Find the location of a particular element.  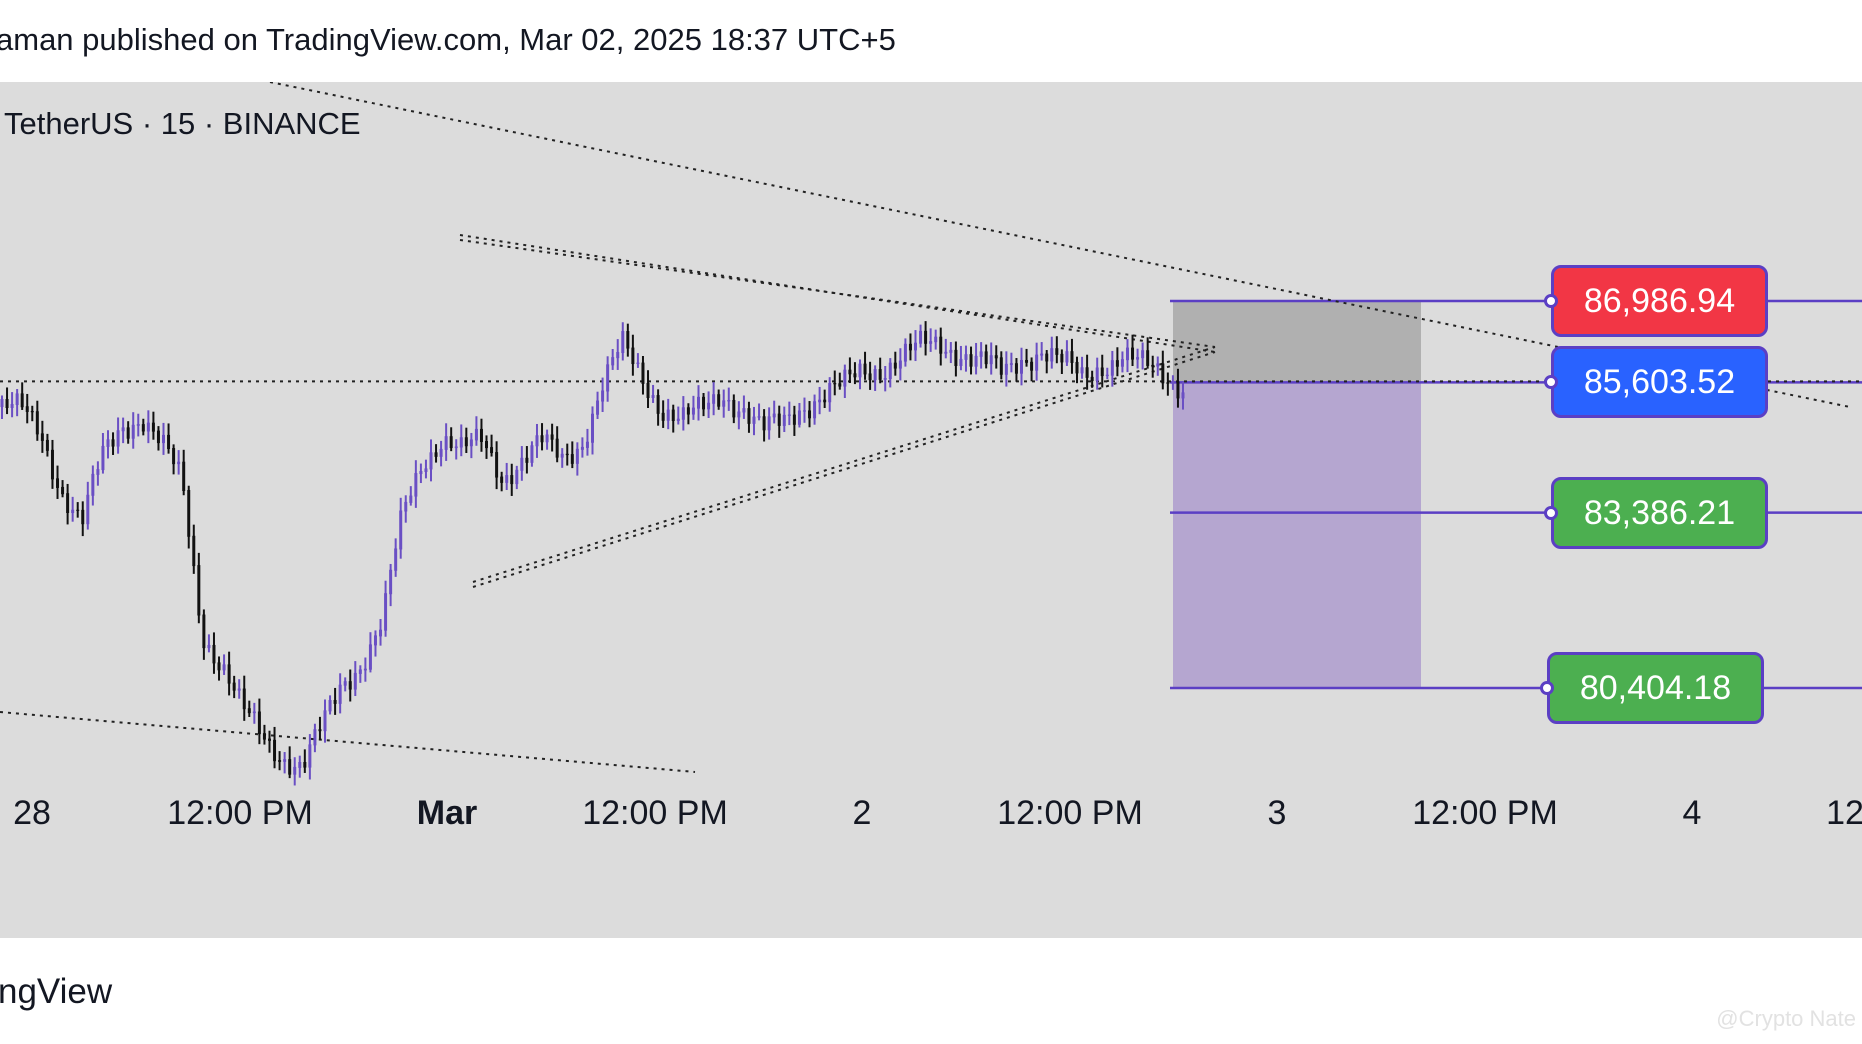

target-zone is located at coordinates (1297, 535).